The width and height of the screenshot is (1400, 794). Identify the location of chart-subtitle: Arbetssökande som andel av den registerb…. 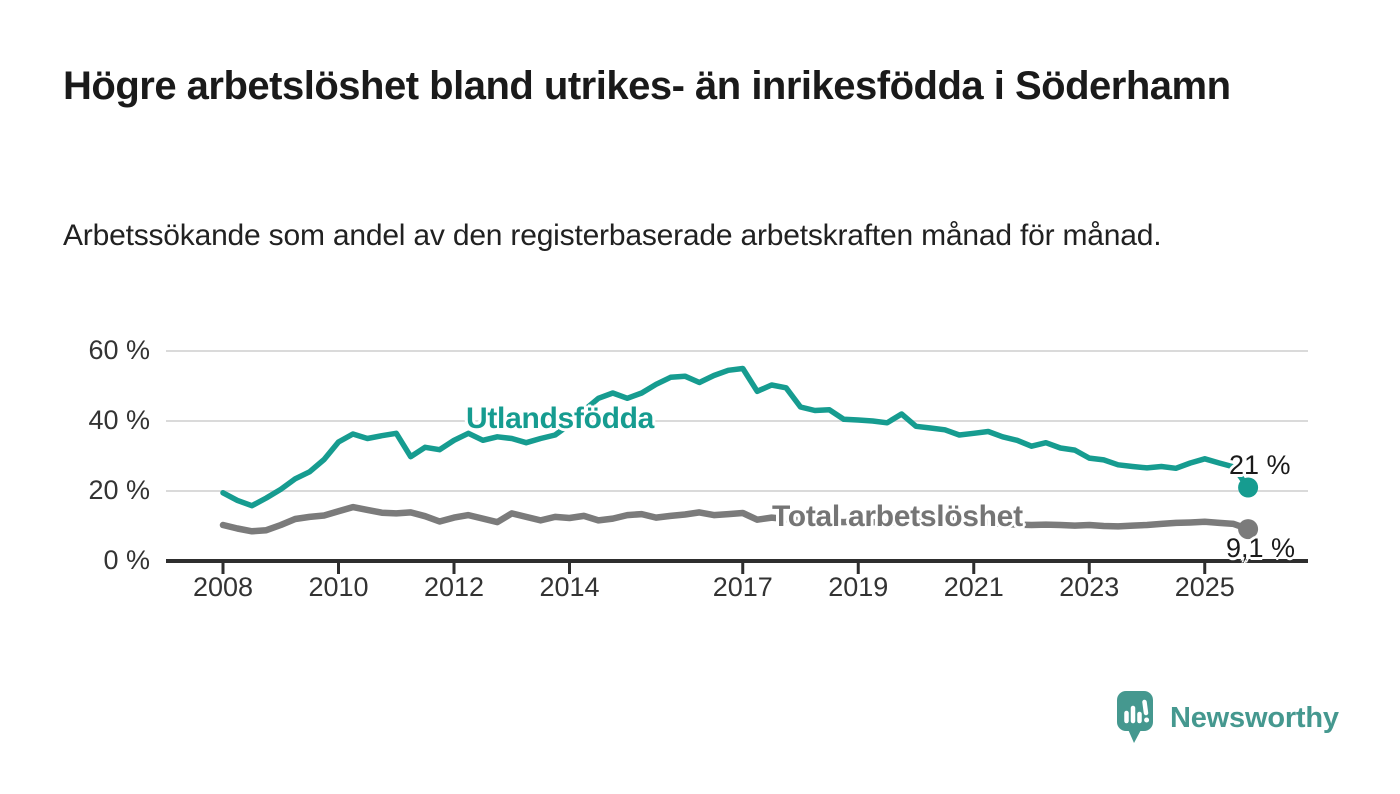
(612, 235).